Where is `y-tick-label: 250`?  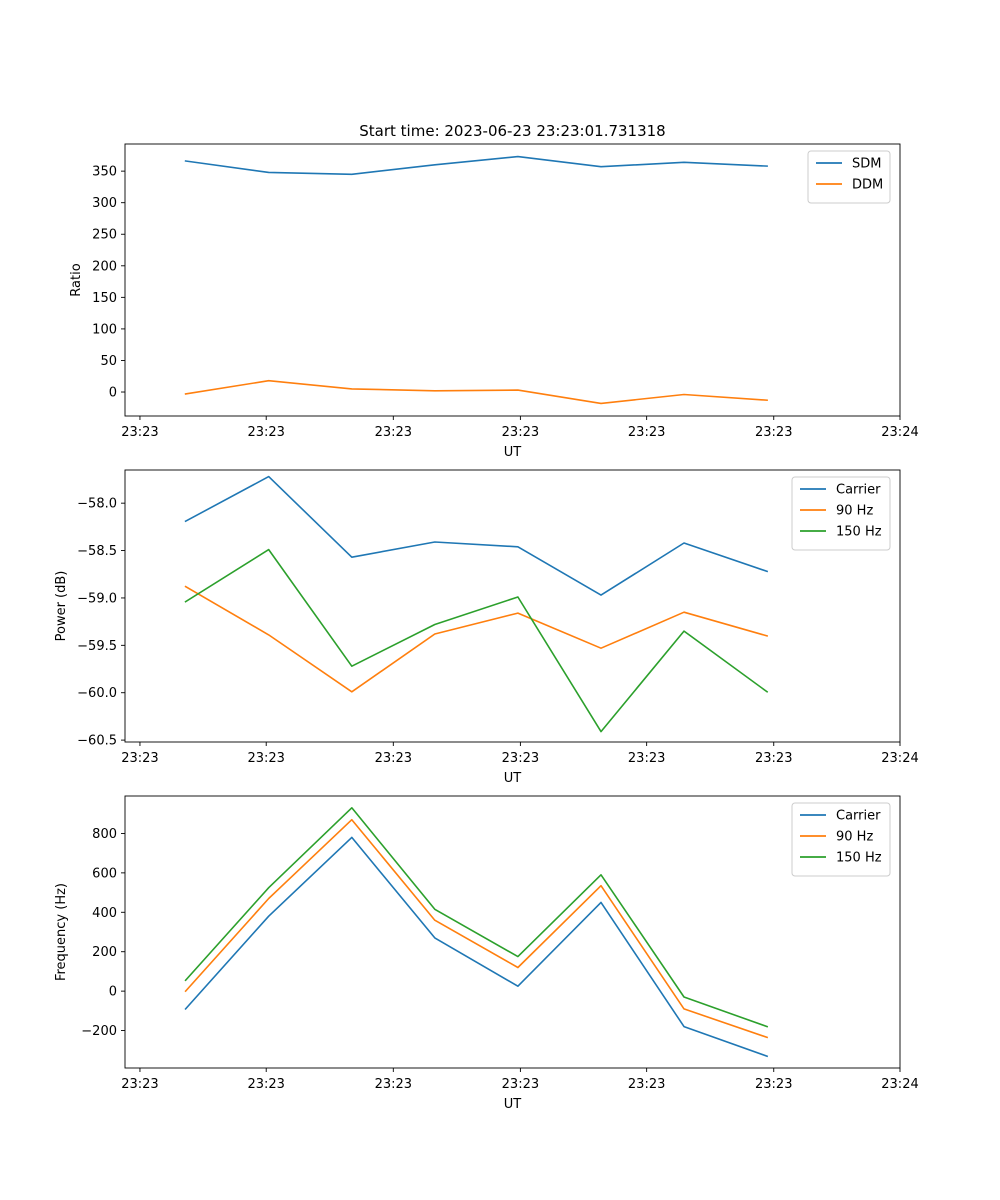 y-tick-label: 250 is located at coordinates (104, 235).